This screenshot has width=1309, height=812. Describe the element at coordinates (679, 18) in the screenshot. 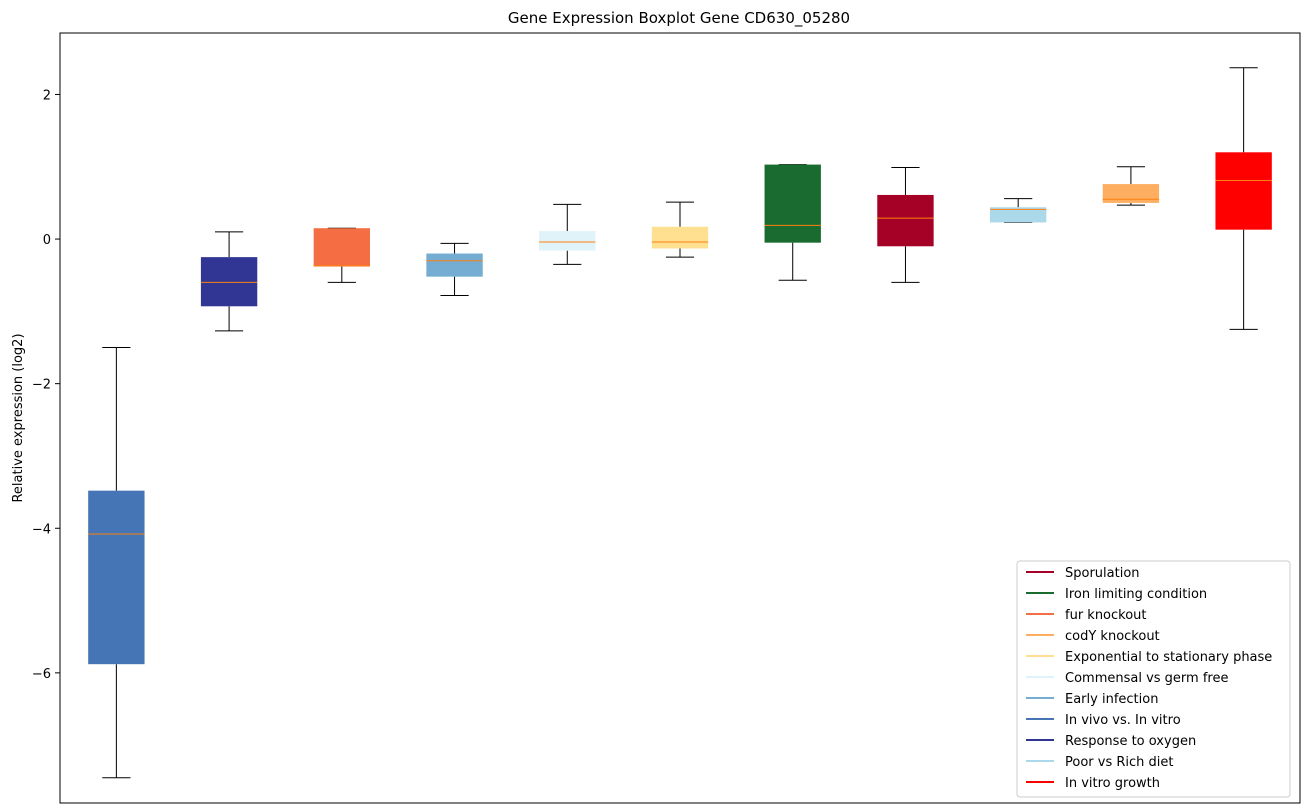

I see `chart-title: Gene Expression Boxplot Gene CD630_05280` at that location.